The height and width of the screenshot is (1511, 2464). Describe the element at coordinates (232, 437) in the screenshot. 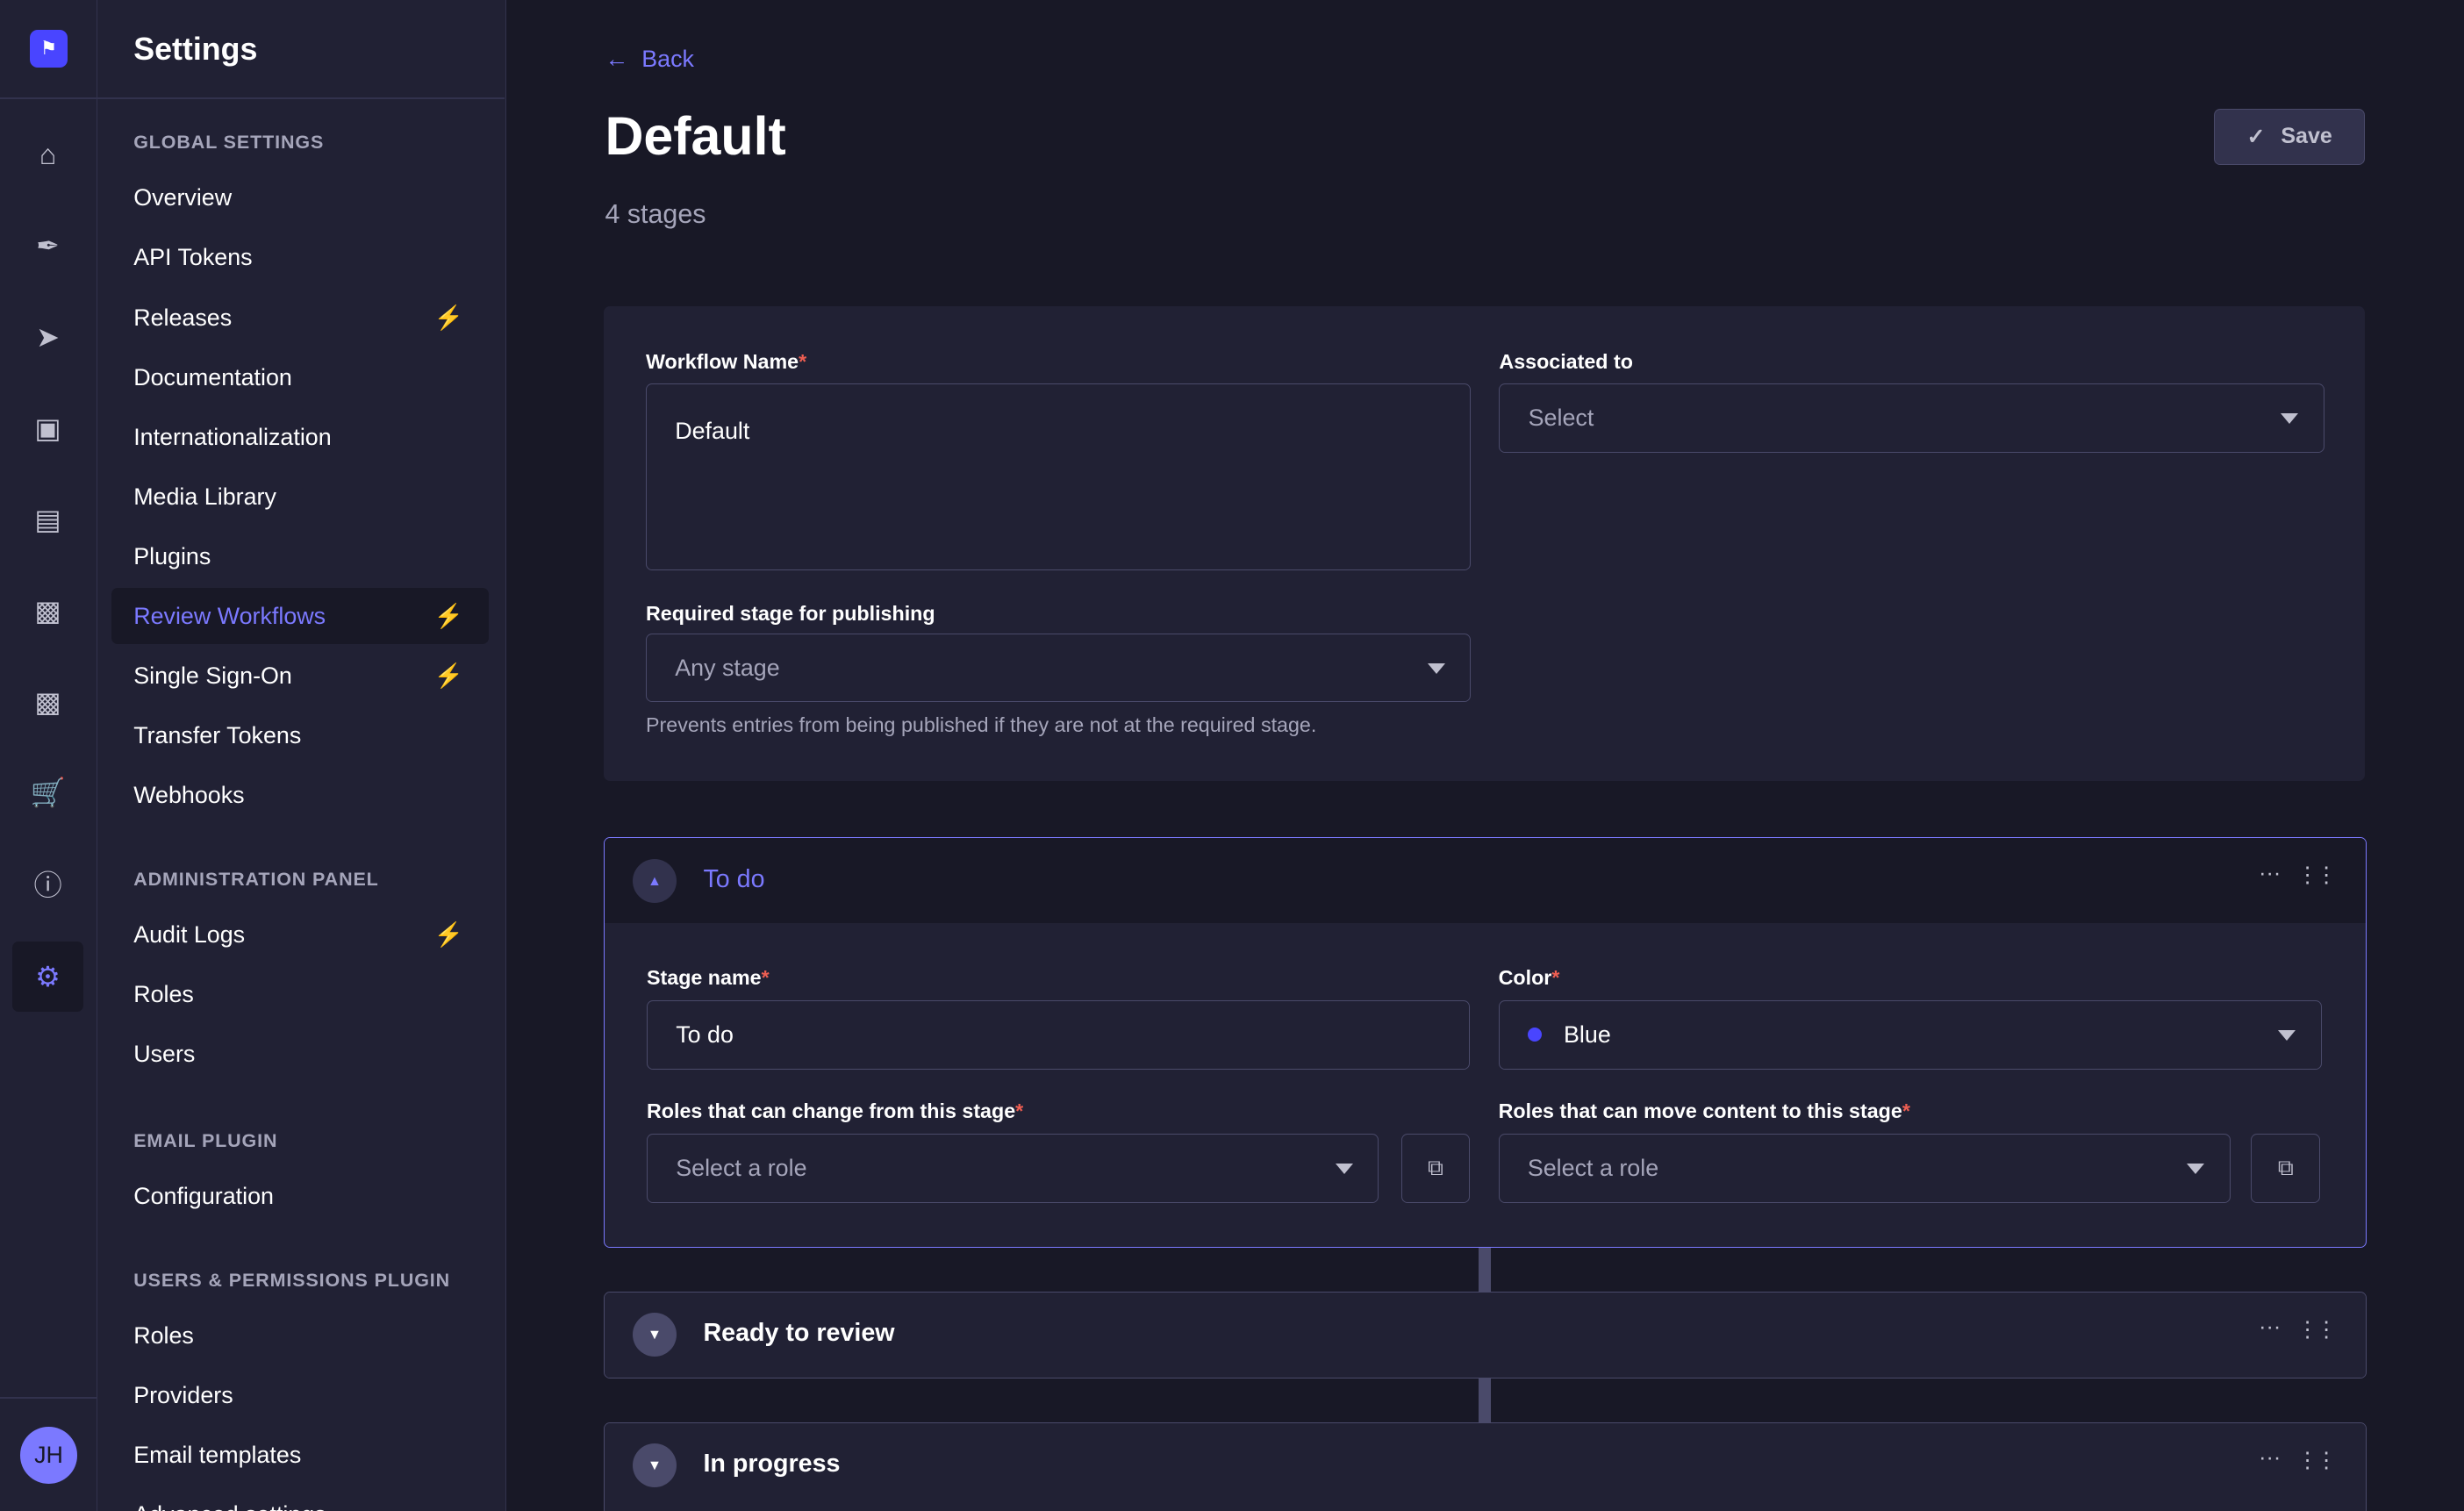

I see `sidebar-item-label: Internationalization` at that location.